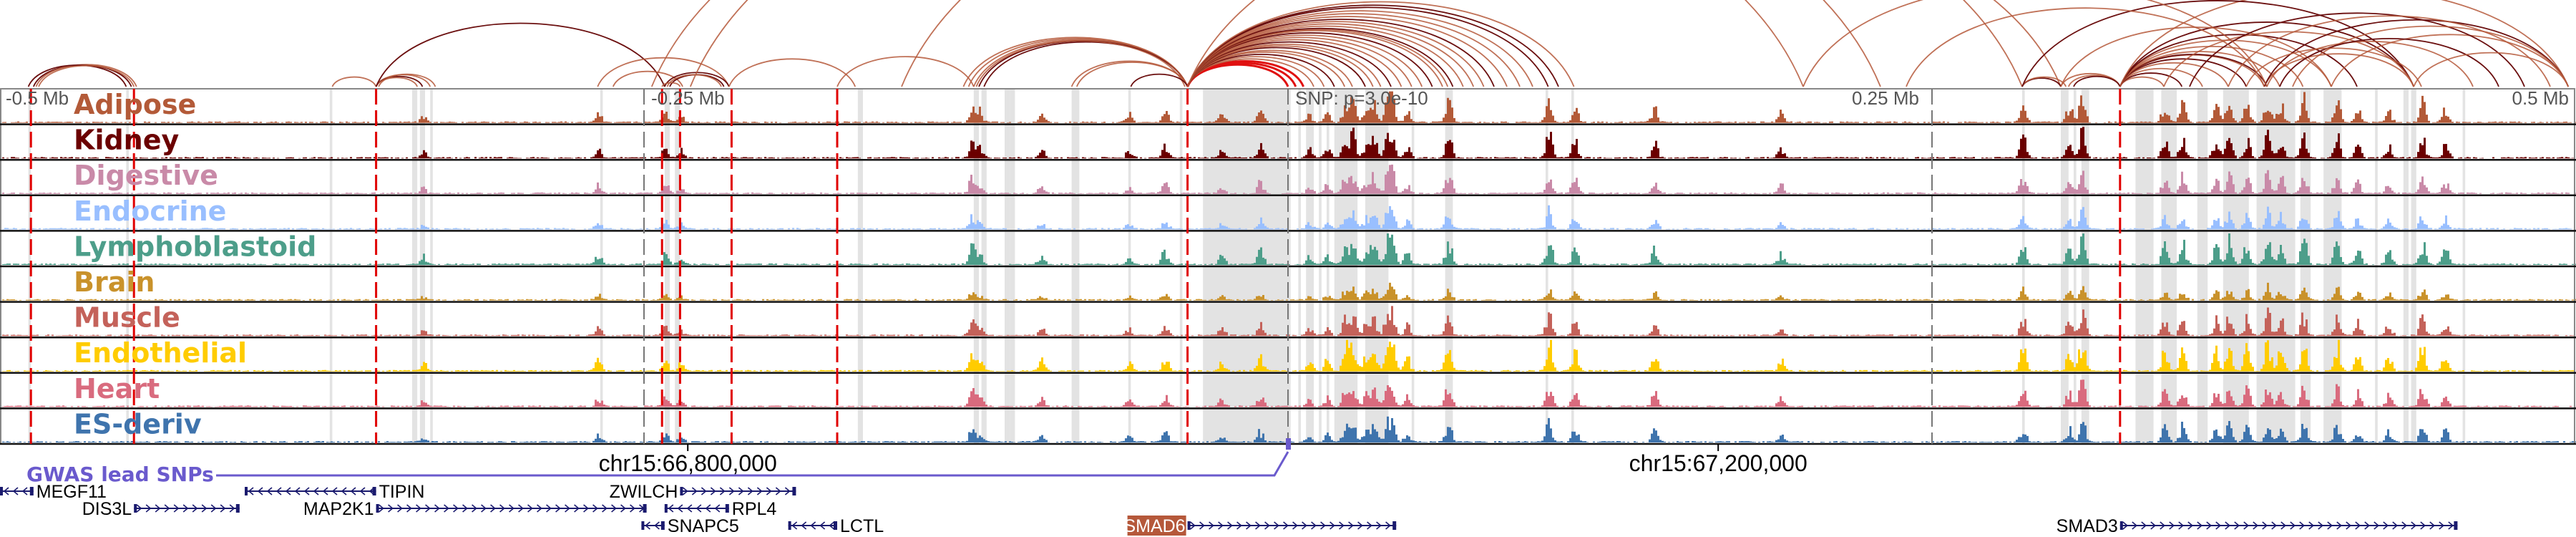  What do you see at coordinates (195, 246) in the screenshot?
I see `track-label-lymphoblastoid: Lymphoblastoid` at bounding box center [195, 246].